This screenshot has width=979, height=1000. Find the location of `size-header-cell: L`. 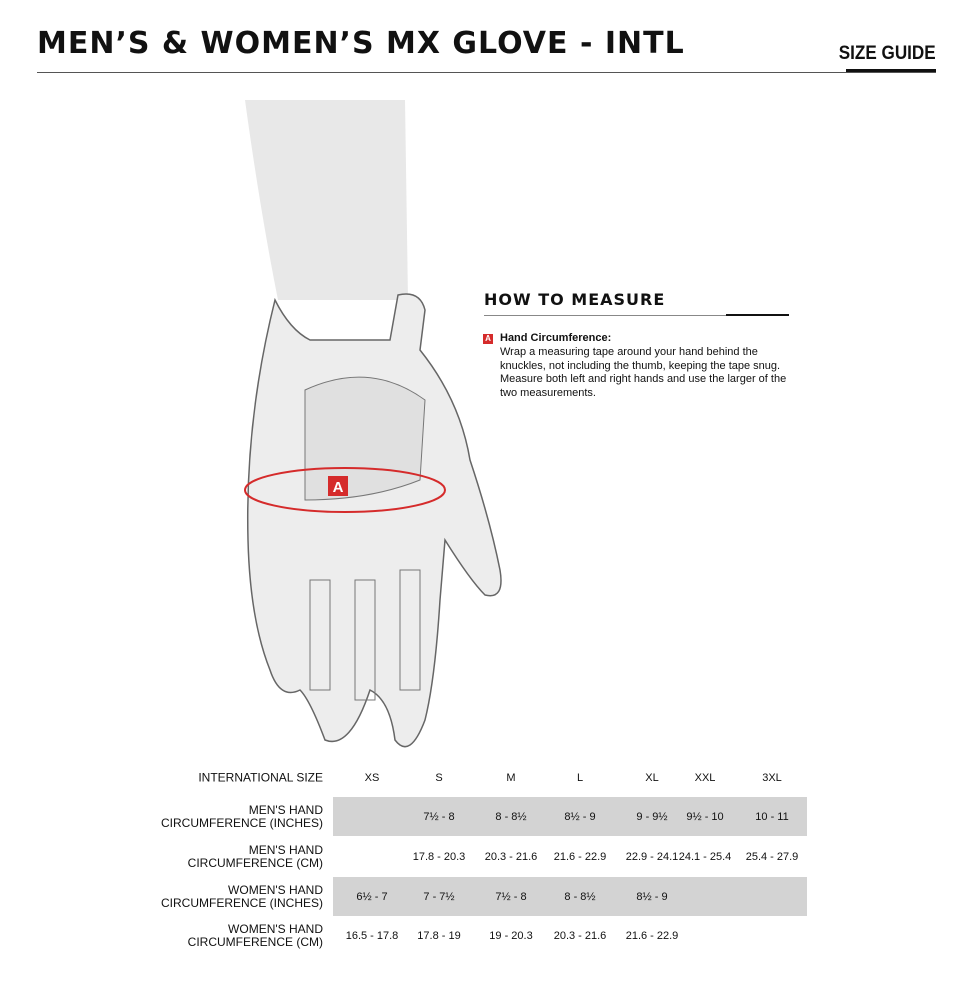

size-header-cell: L is located at coordinates (580, 777).